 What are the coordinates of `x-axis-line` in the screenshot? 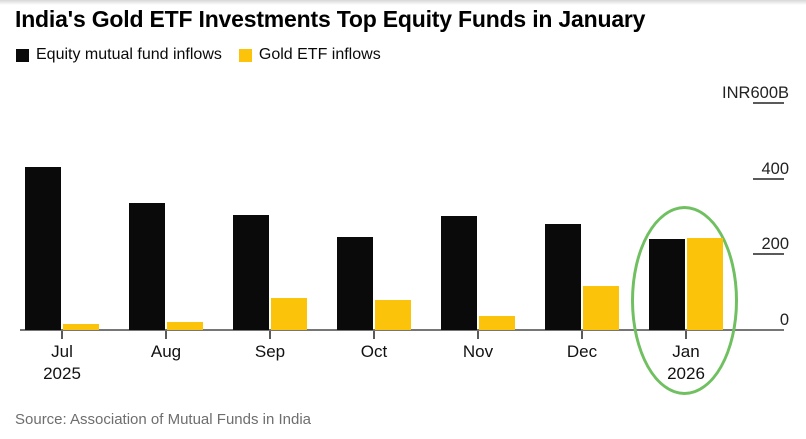 It's located at (402, 330).